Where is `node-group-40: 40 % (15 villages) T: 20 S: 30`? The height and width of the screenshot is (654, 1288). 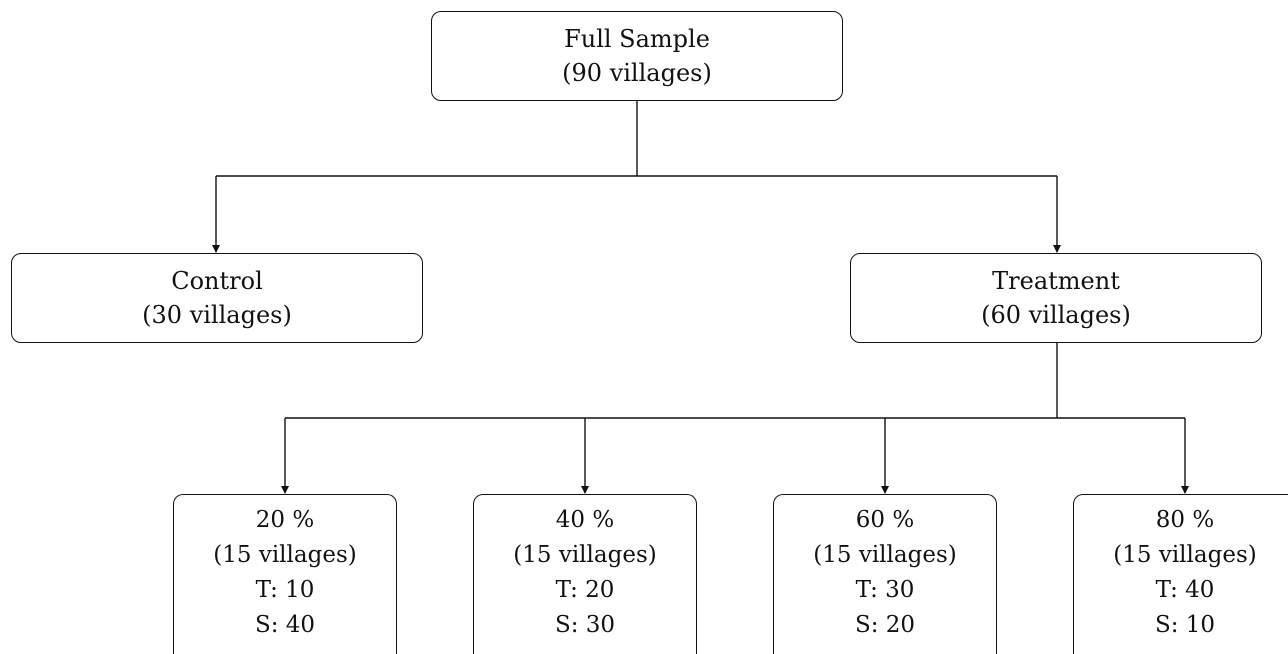
node-group-40: 40 % (15 villages) T: 20 S: 30 is located at coordinates (585, 574).